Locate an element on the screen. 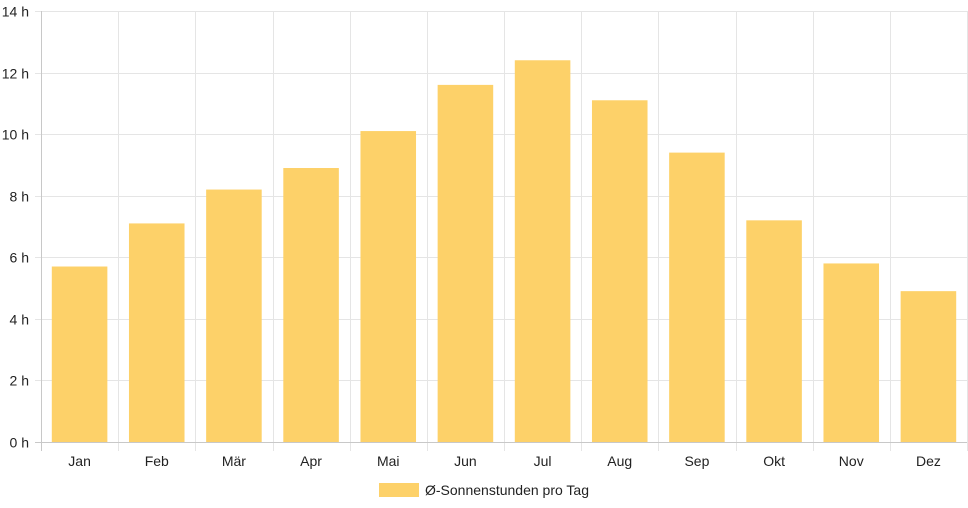 This screenshot has width=968, height=508. y-tick-label: 12 h is located at coordinates (15, 74).